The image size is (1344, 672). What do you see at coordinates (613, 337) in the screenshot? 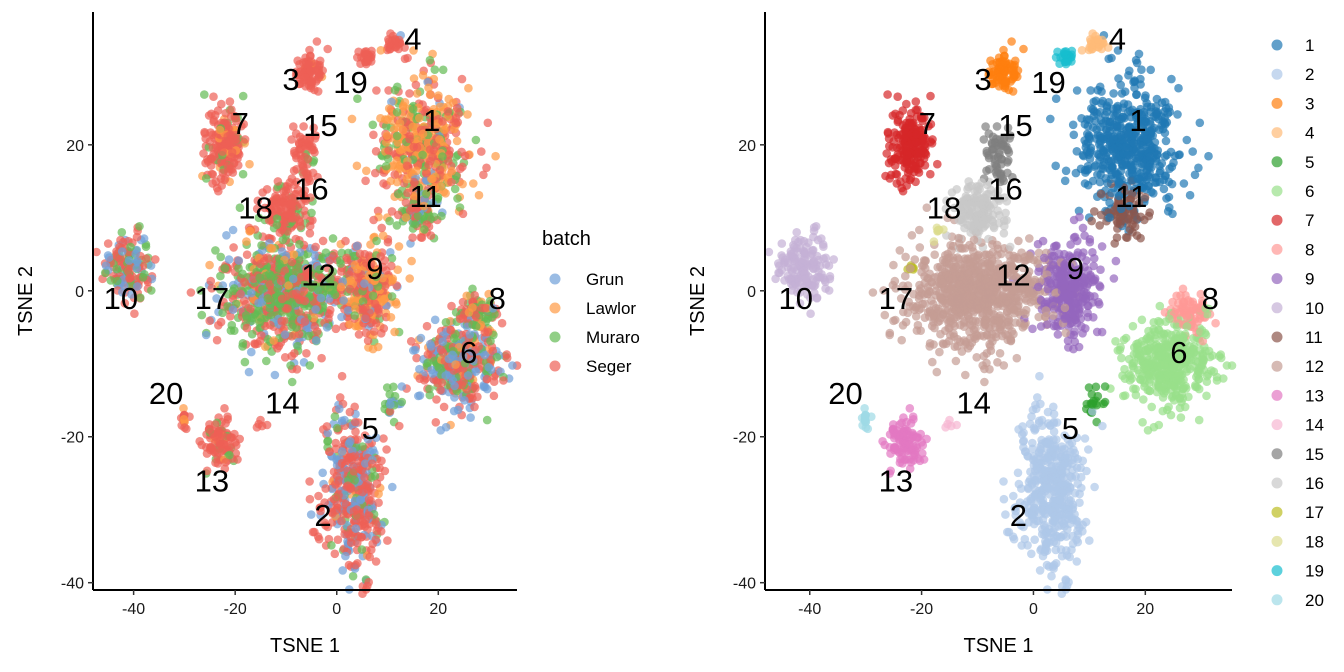
I see `legend-label: Muraro` at bounding box center [613, 337].